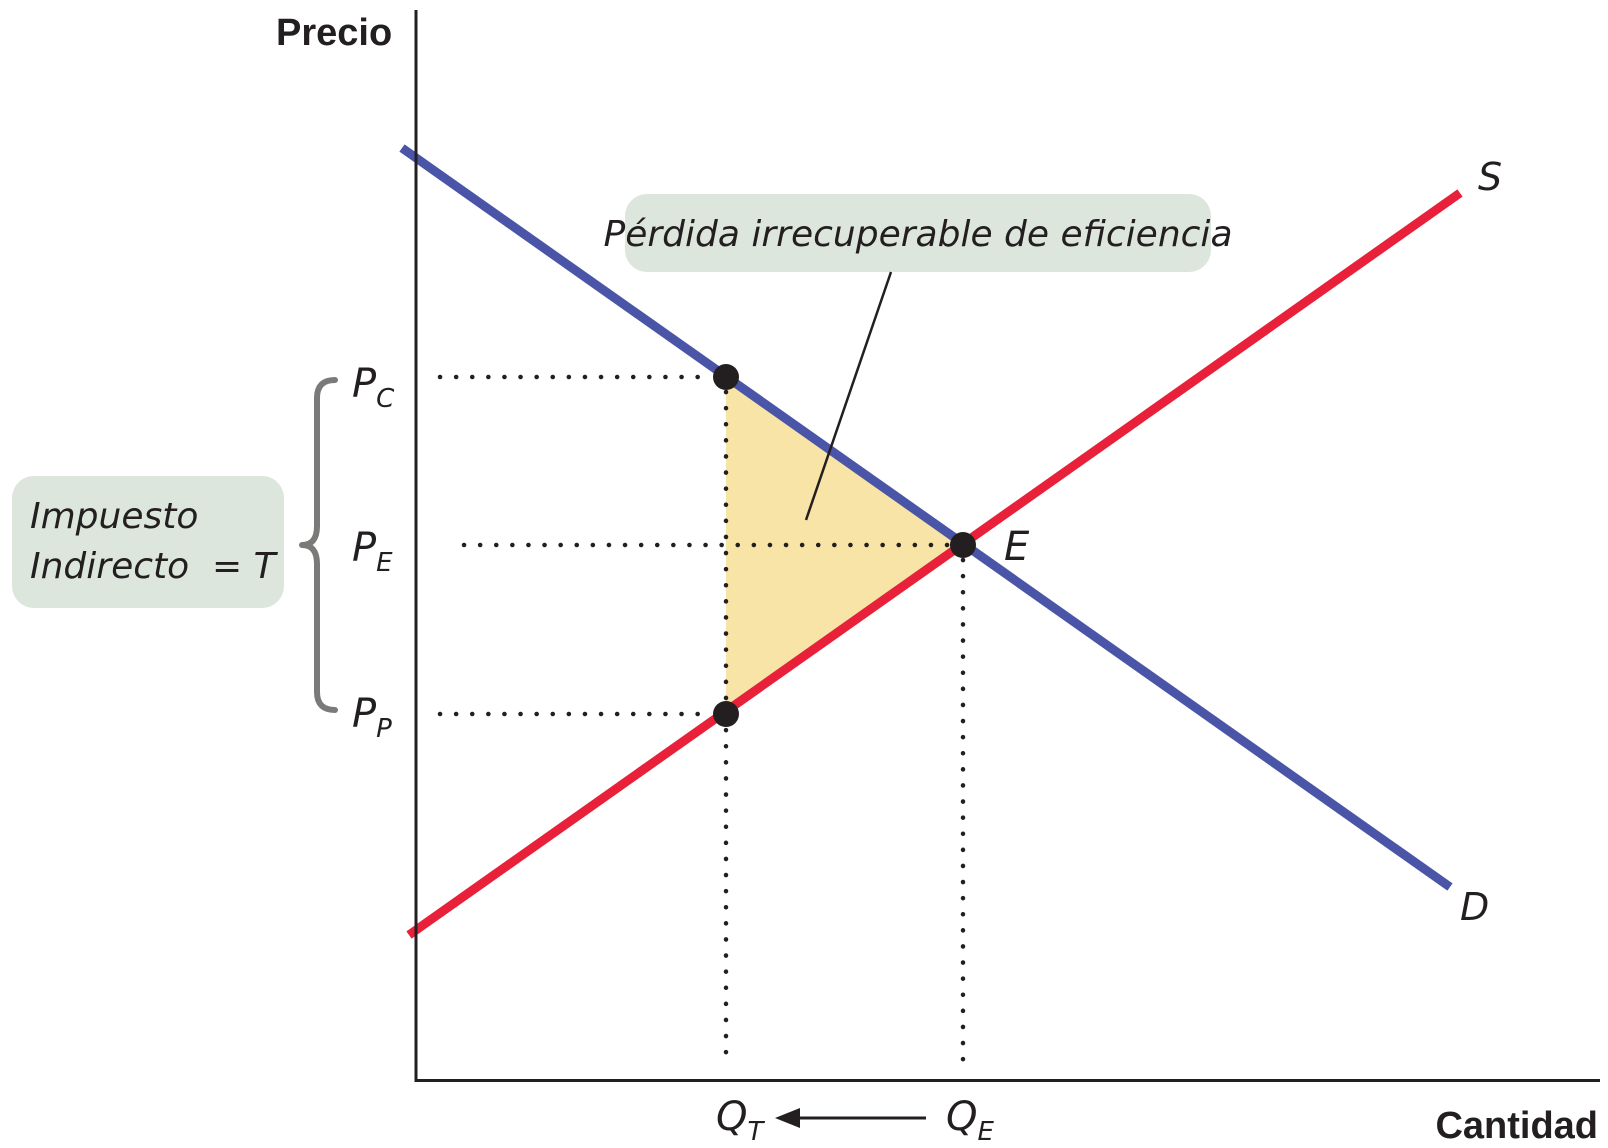  Describe the element at coordinates (850, 1118) in the screenshot. I see `quantity-decrease-arrow-icon` at that location.